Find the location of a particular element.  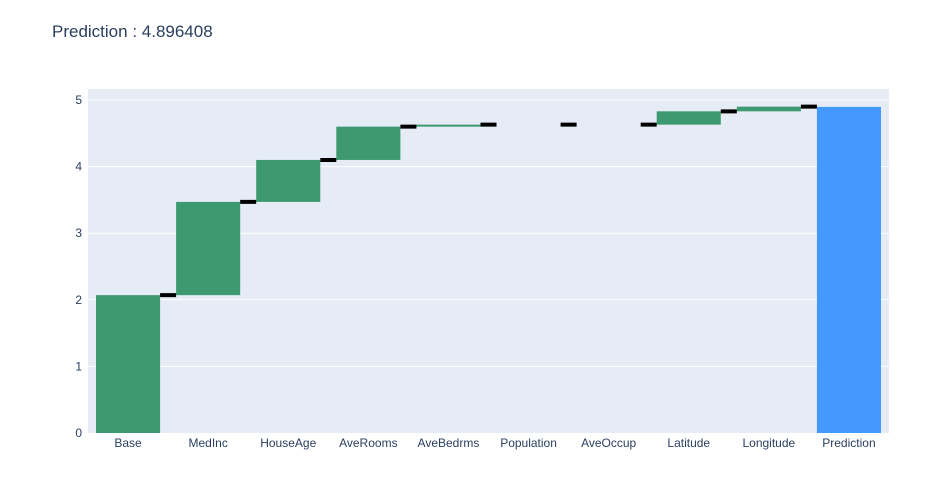

x-tick-label: Population is located at coordinates (528, 443).